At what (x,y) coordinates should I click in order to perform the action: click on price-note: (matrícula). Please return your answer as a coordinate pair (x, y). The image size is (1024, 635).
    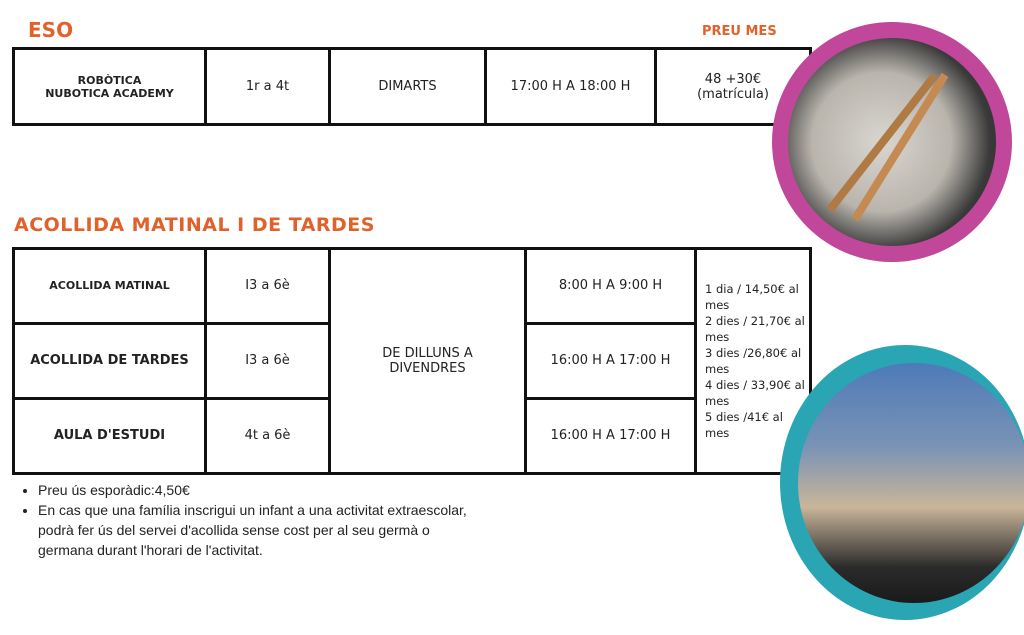
    Looking at the image, I should click on (733, 94).